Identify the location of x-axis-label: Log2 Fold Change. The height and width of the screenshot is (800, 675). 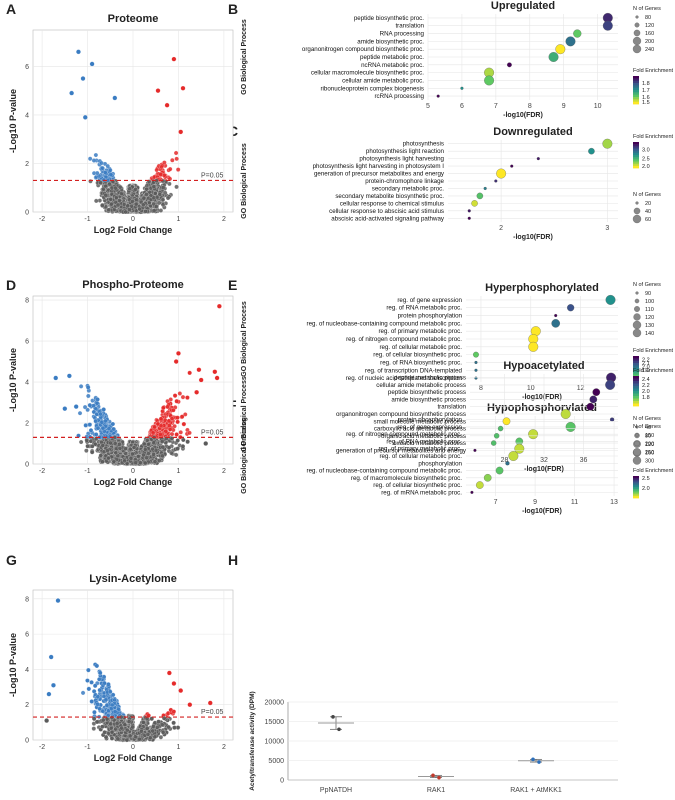
(133, 230).